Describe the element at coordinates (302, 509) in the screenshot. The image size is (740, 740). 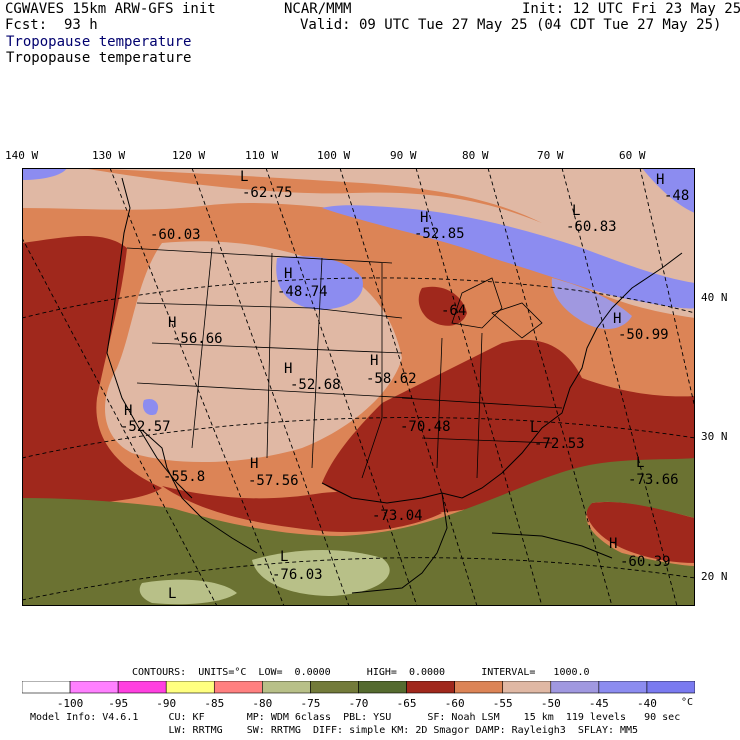
I see `red-band-mexico` at that location.